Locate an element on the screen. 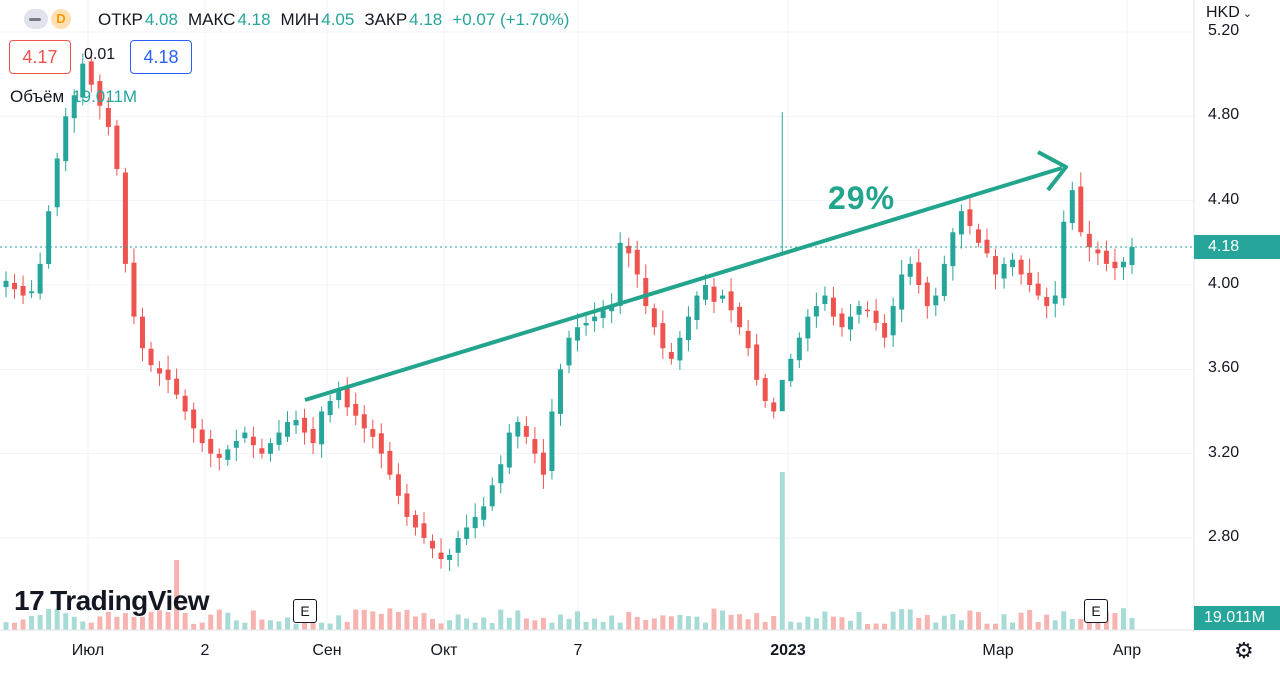  collapse-toggle-icon is located at coordinates (36, 19).